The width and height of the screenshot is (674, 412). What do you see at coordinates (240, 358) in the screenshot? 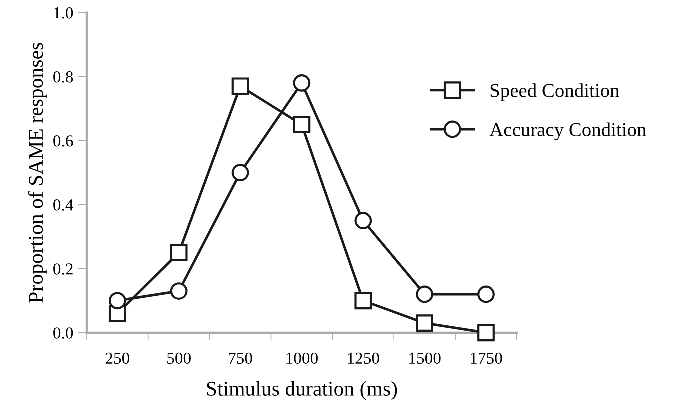
I see `x-tick-label: 750` at bounding box center [240, 358].